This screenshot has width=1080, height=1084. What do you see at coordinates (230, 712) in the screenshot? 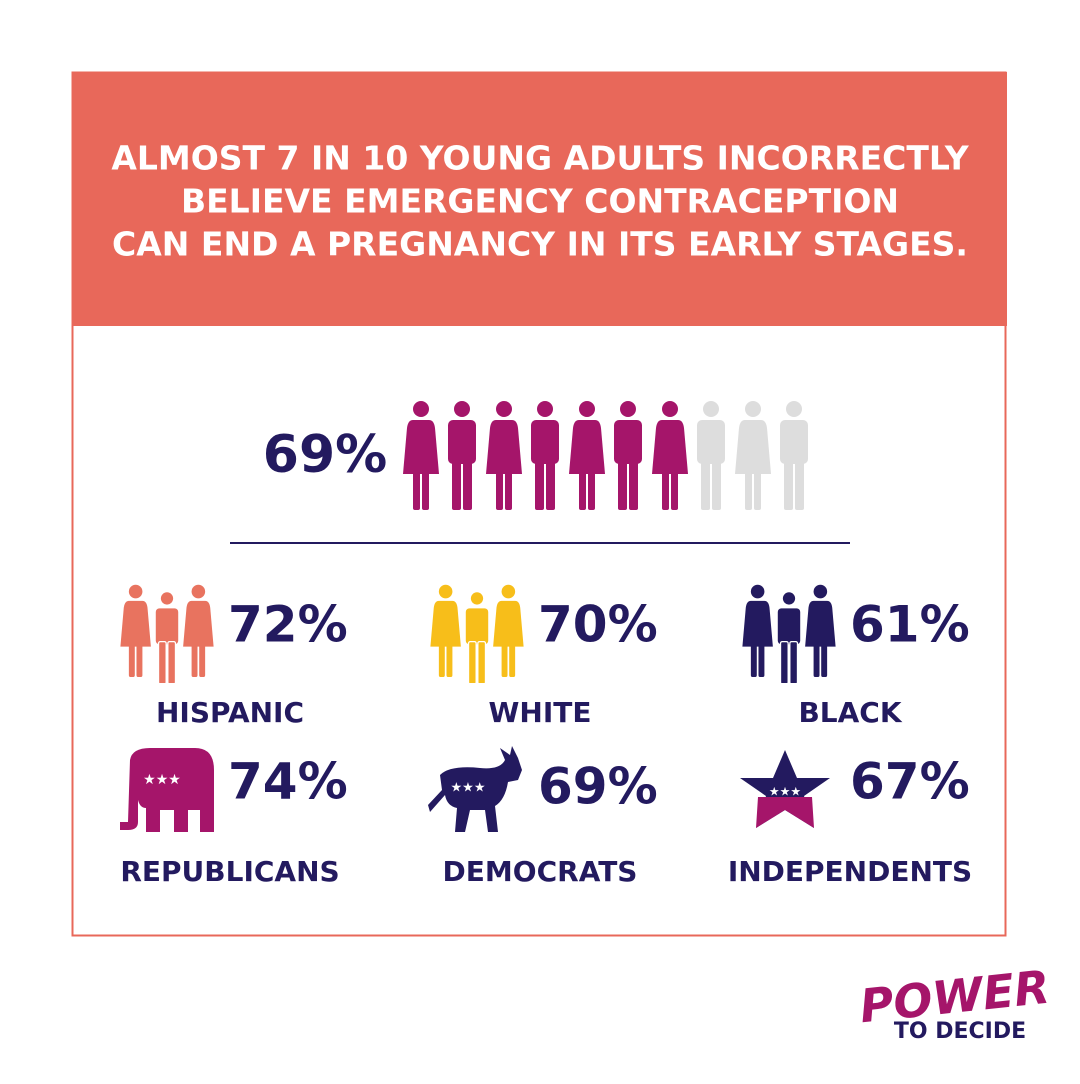
I see `group-label: HISPANIC` at bounding box center [230, 712].